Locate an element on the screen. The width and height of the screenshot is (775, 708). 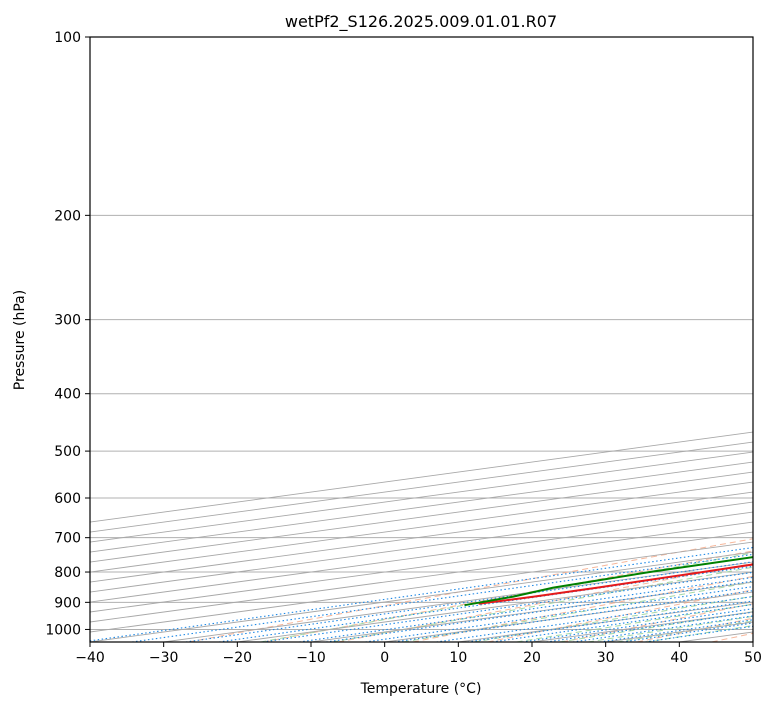
x-tick-label: 50 is located at coordinates (753, 658).